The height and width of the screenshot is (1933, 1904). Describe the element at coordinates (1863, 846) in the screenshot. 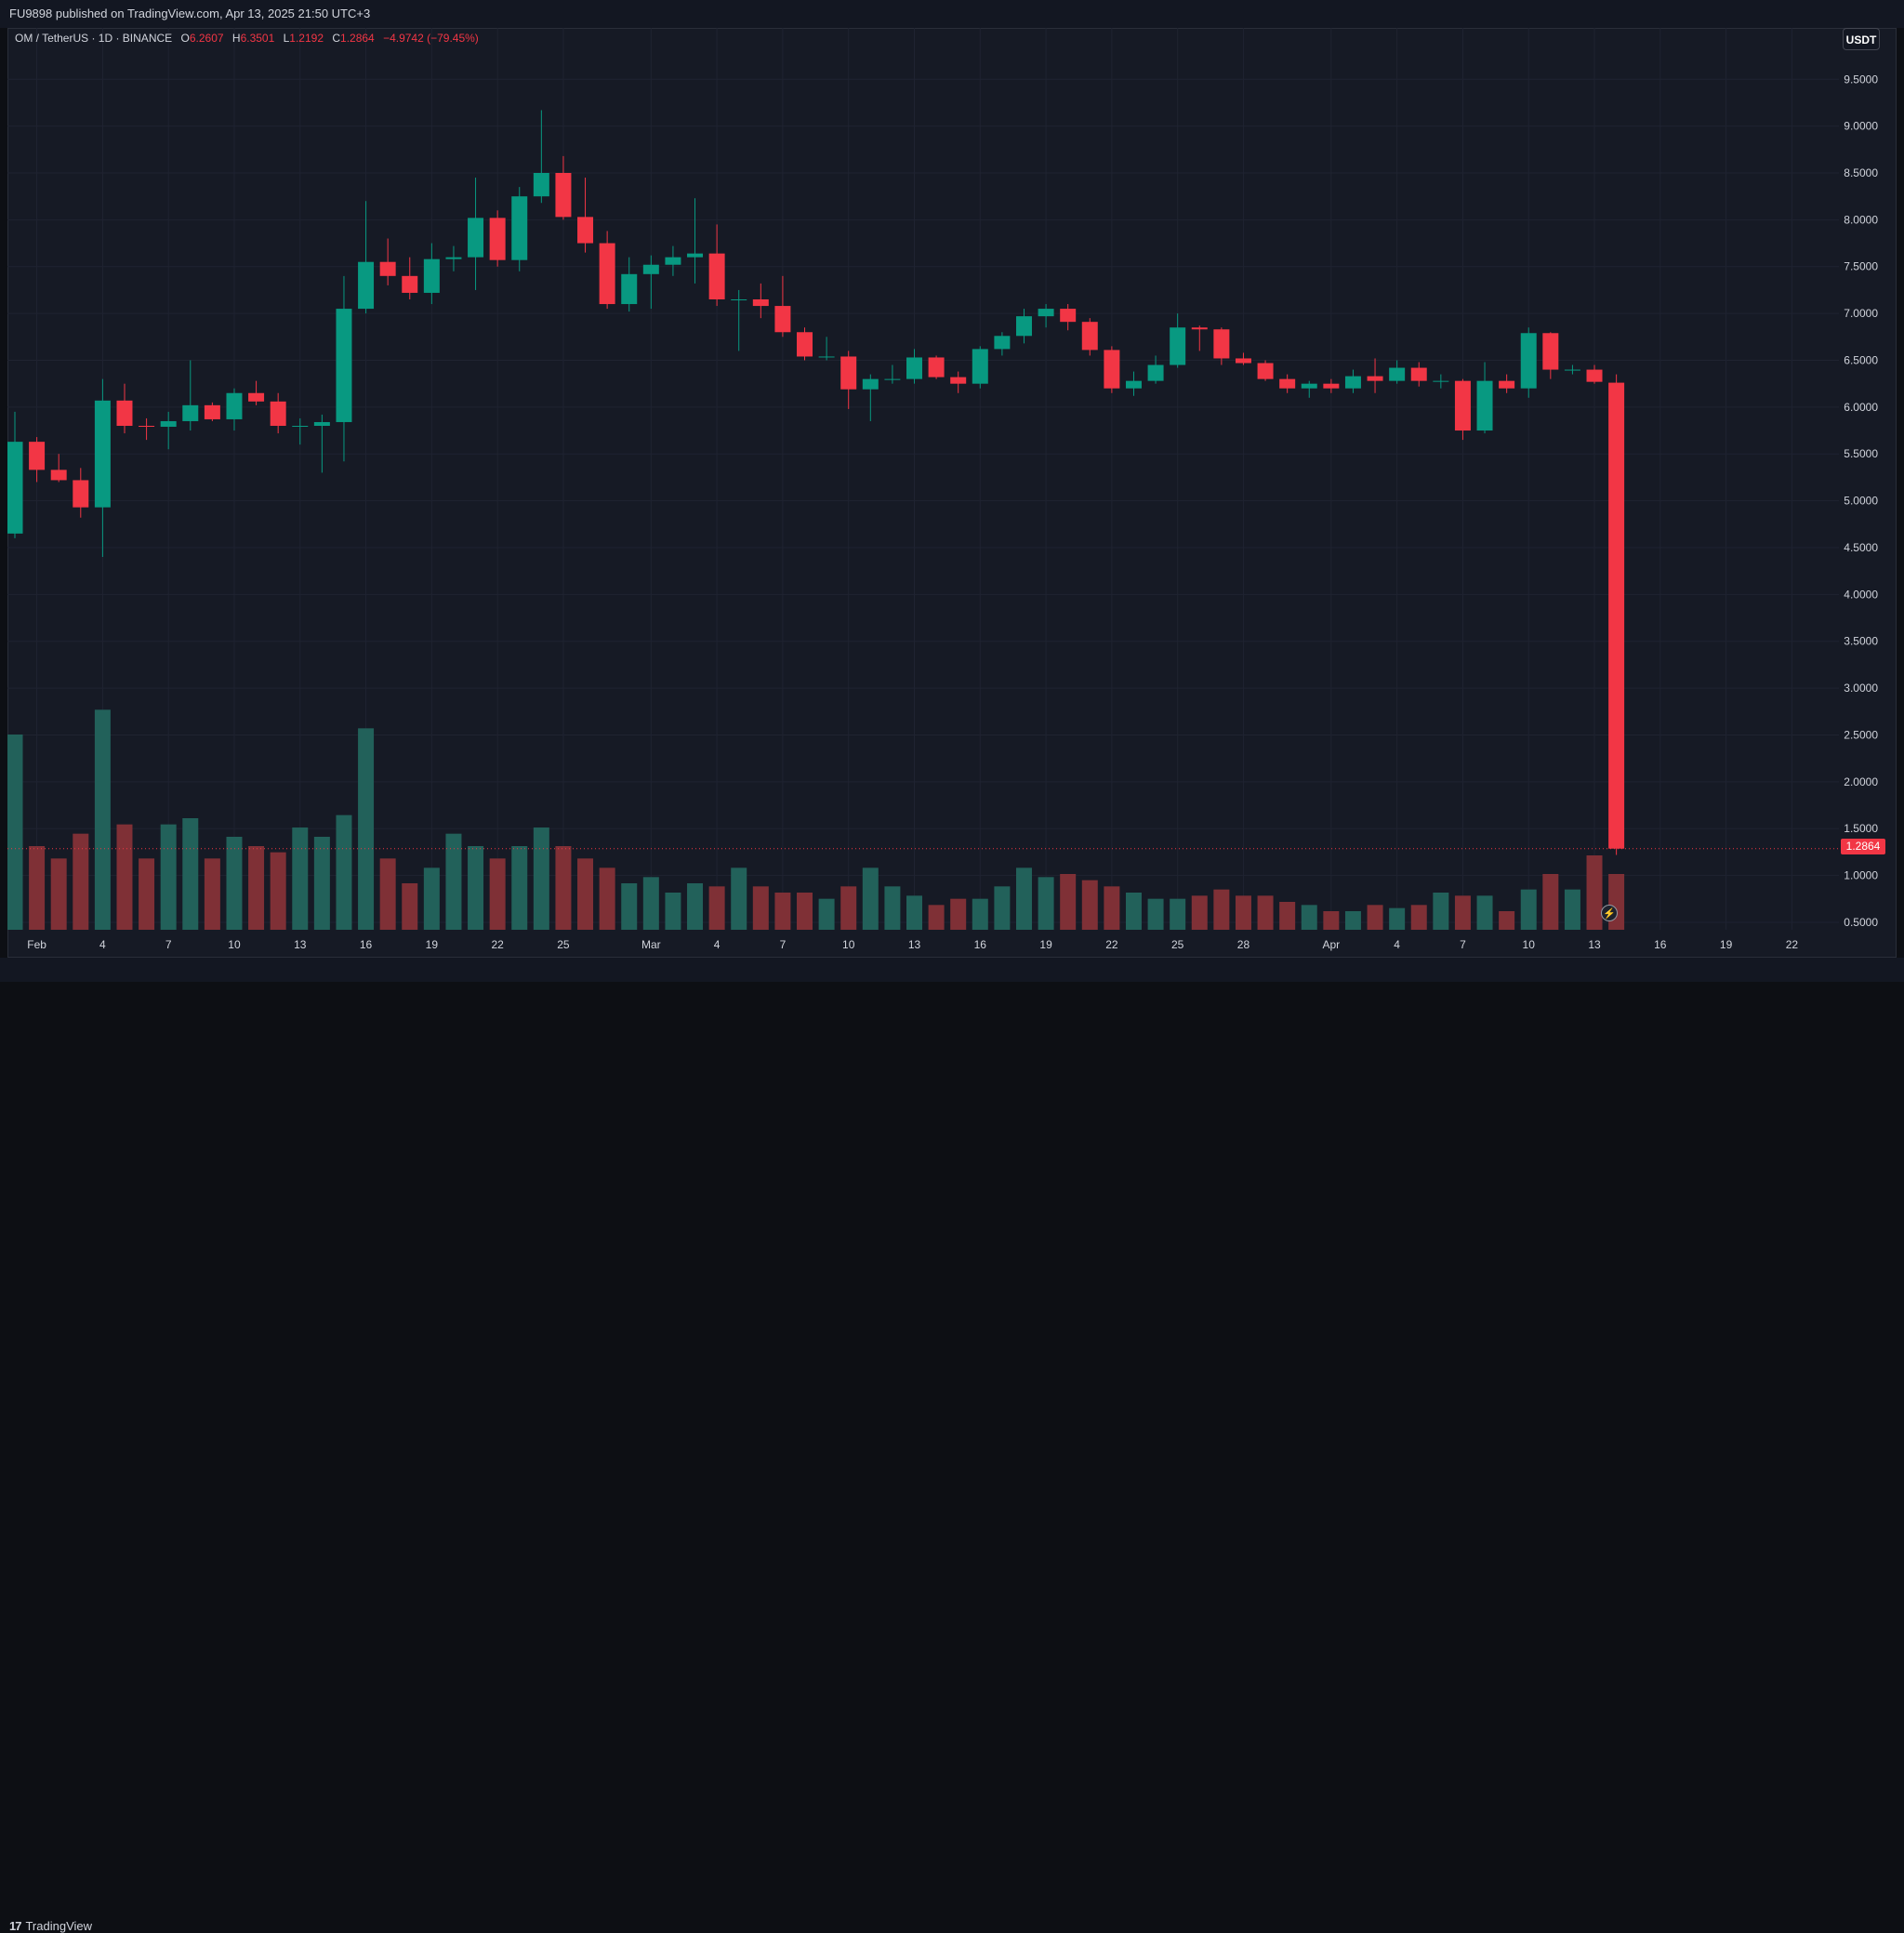

I see `last-price-label: 1.2864` at that location.